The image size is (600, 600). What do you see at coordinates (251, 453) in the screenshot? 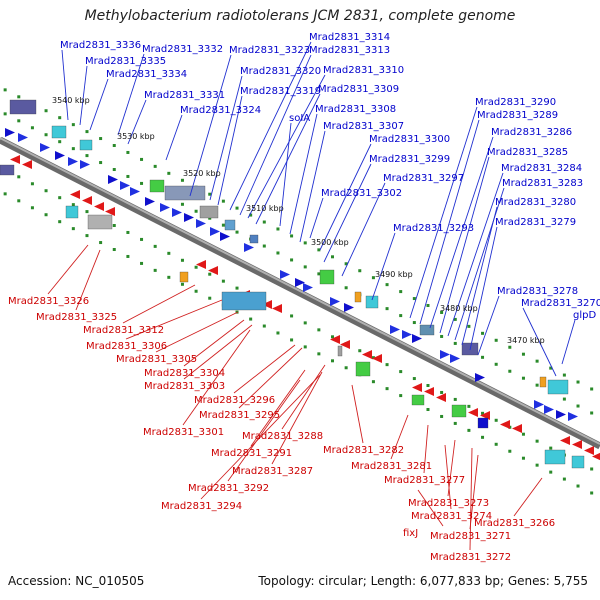
I see `reverse-gene-label: Mrad2831_3291` at bounding box center [251, 453].